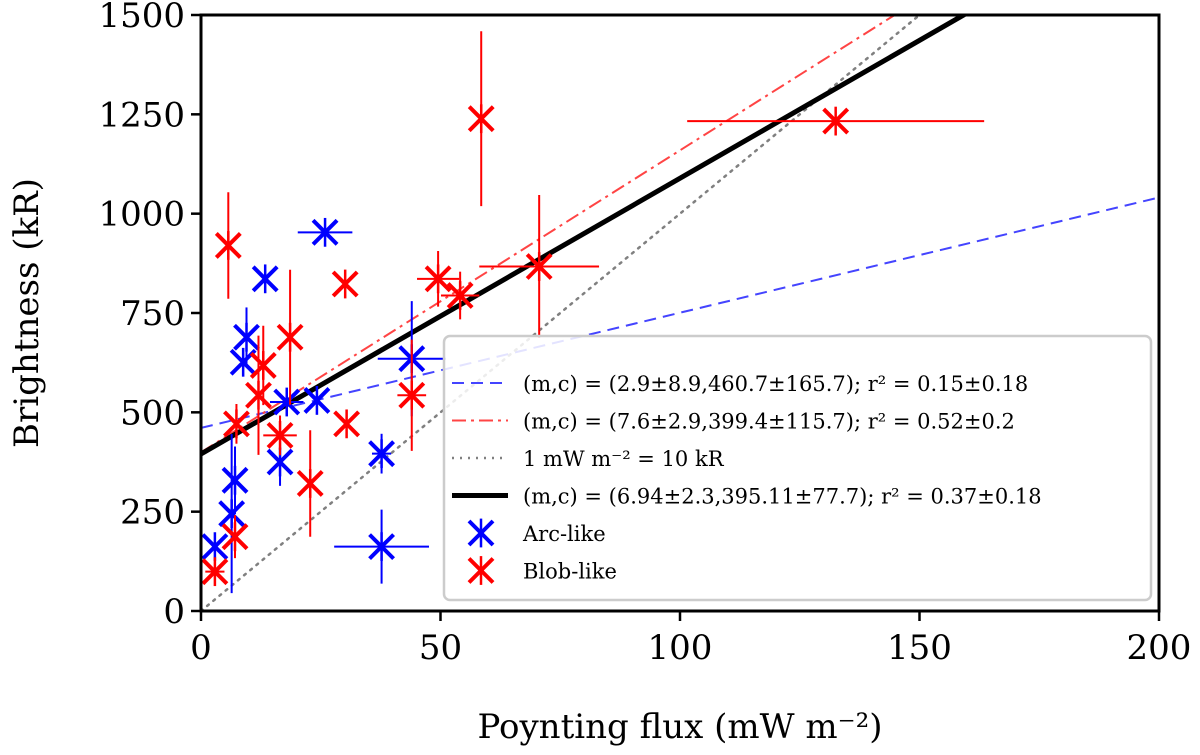 This screenshot has height=755, width=1200. What do you see at coordinates (919, 648) in the screenshot?
I see `x-tick-label: 150` at bounding box center [919, 648].